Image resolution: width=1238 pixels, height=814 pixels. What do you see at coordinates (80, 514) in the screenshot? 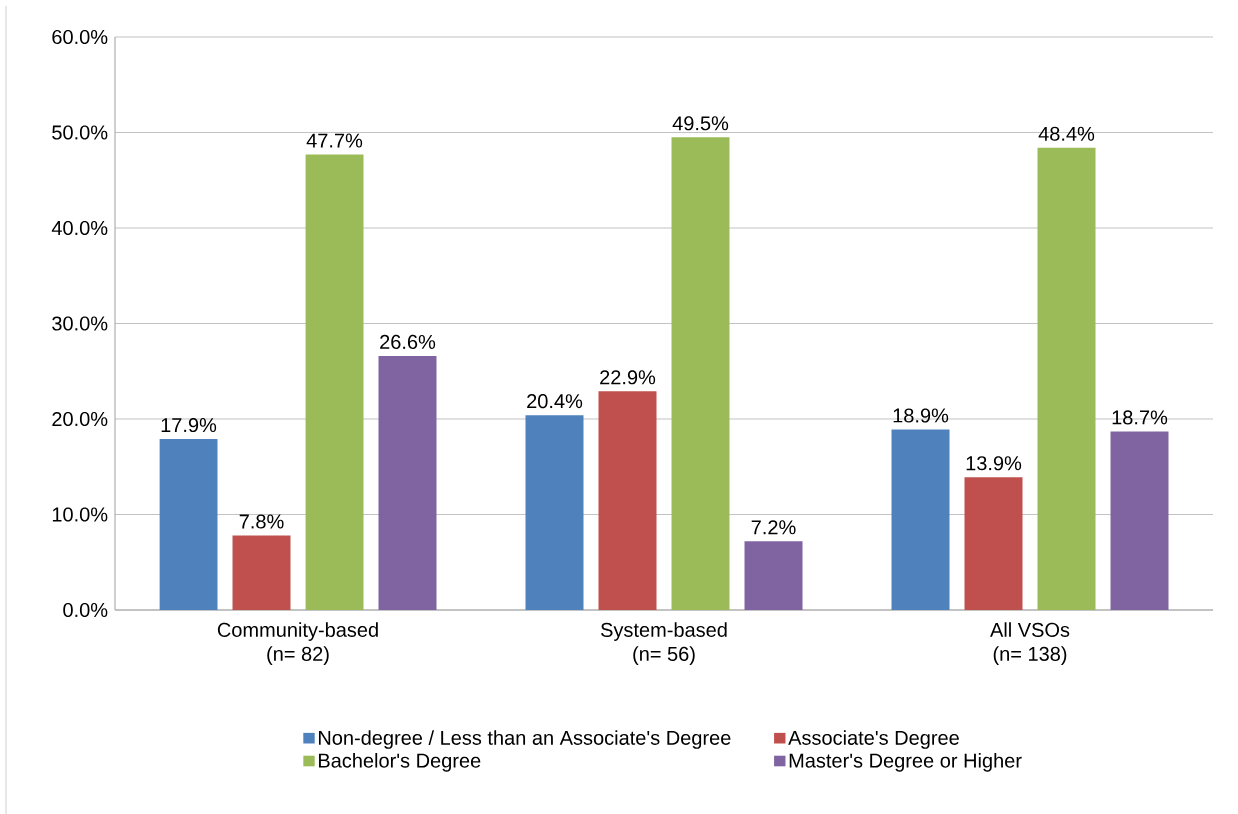
I see `y-tick-label: 10.0%` at bounding box center [80, 514].